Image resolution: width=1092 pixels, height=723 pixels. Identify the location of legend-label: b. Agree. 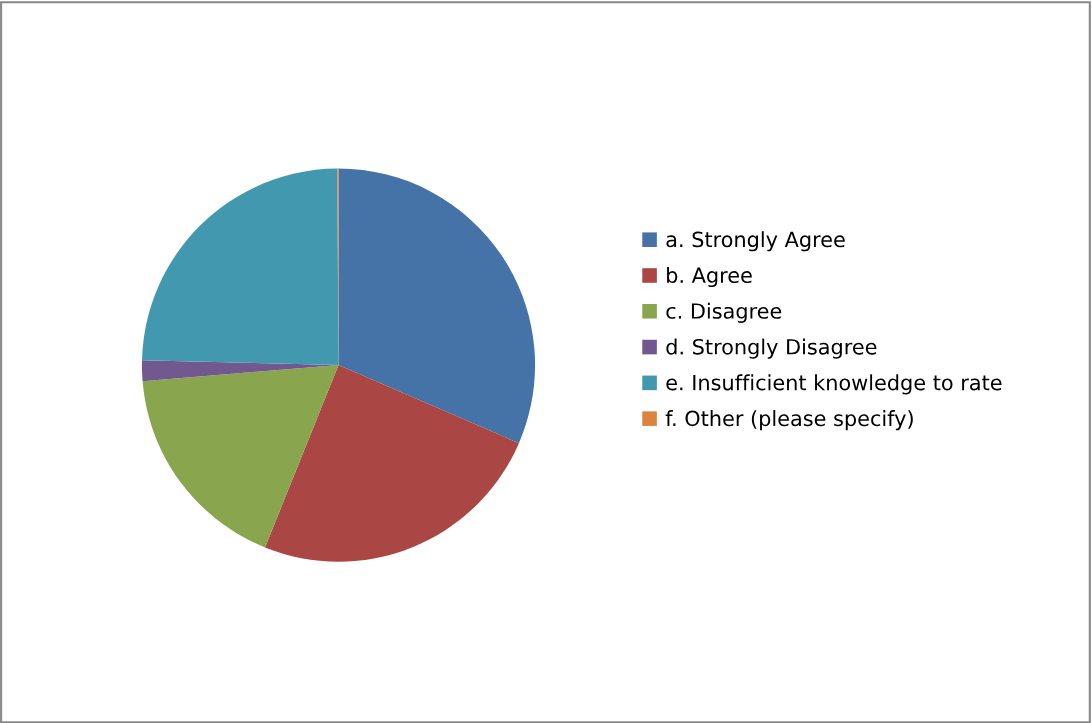
(709, 277).